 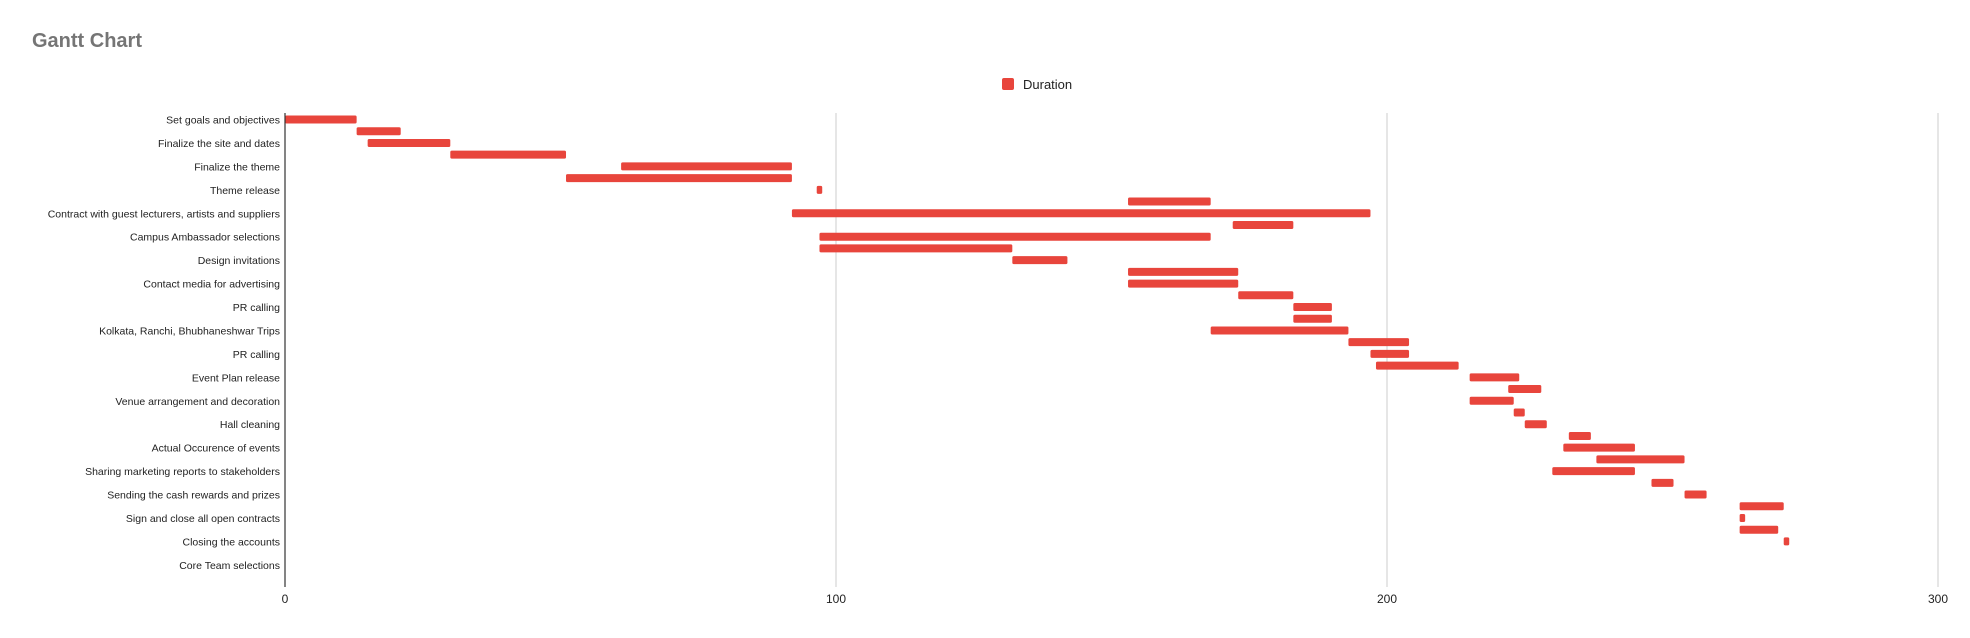 I want to click on legend-label-duration: Duration, so click(x=1048, y=84).